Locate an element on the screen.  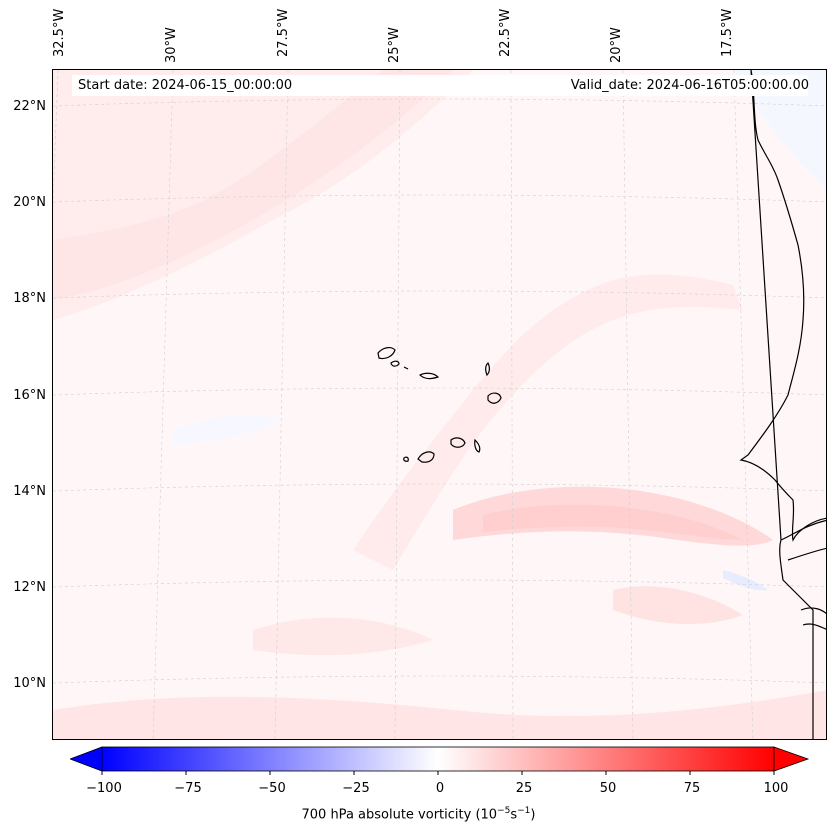
lat-label-10n: 10°N is located at coordinates (29, 683).